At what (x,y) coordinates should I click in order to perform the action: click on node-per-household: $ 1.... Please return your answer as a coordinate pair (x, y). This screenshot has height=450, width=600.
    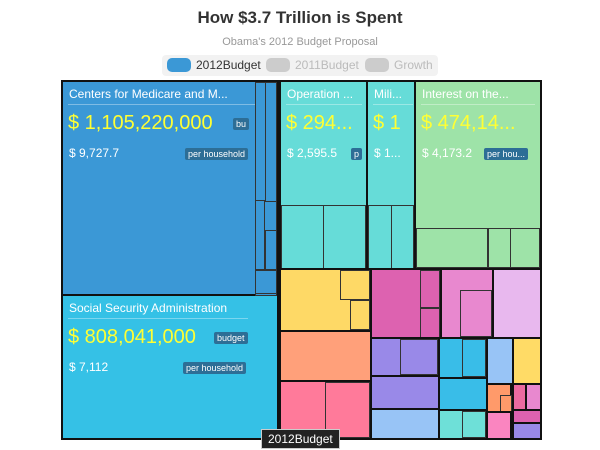
    Looking at the image, I should click on (387, 153).